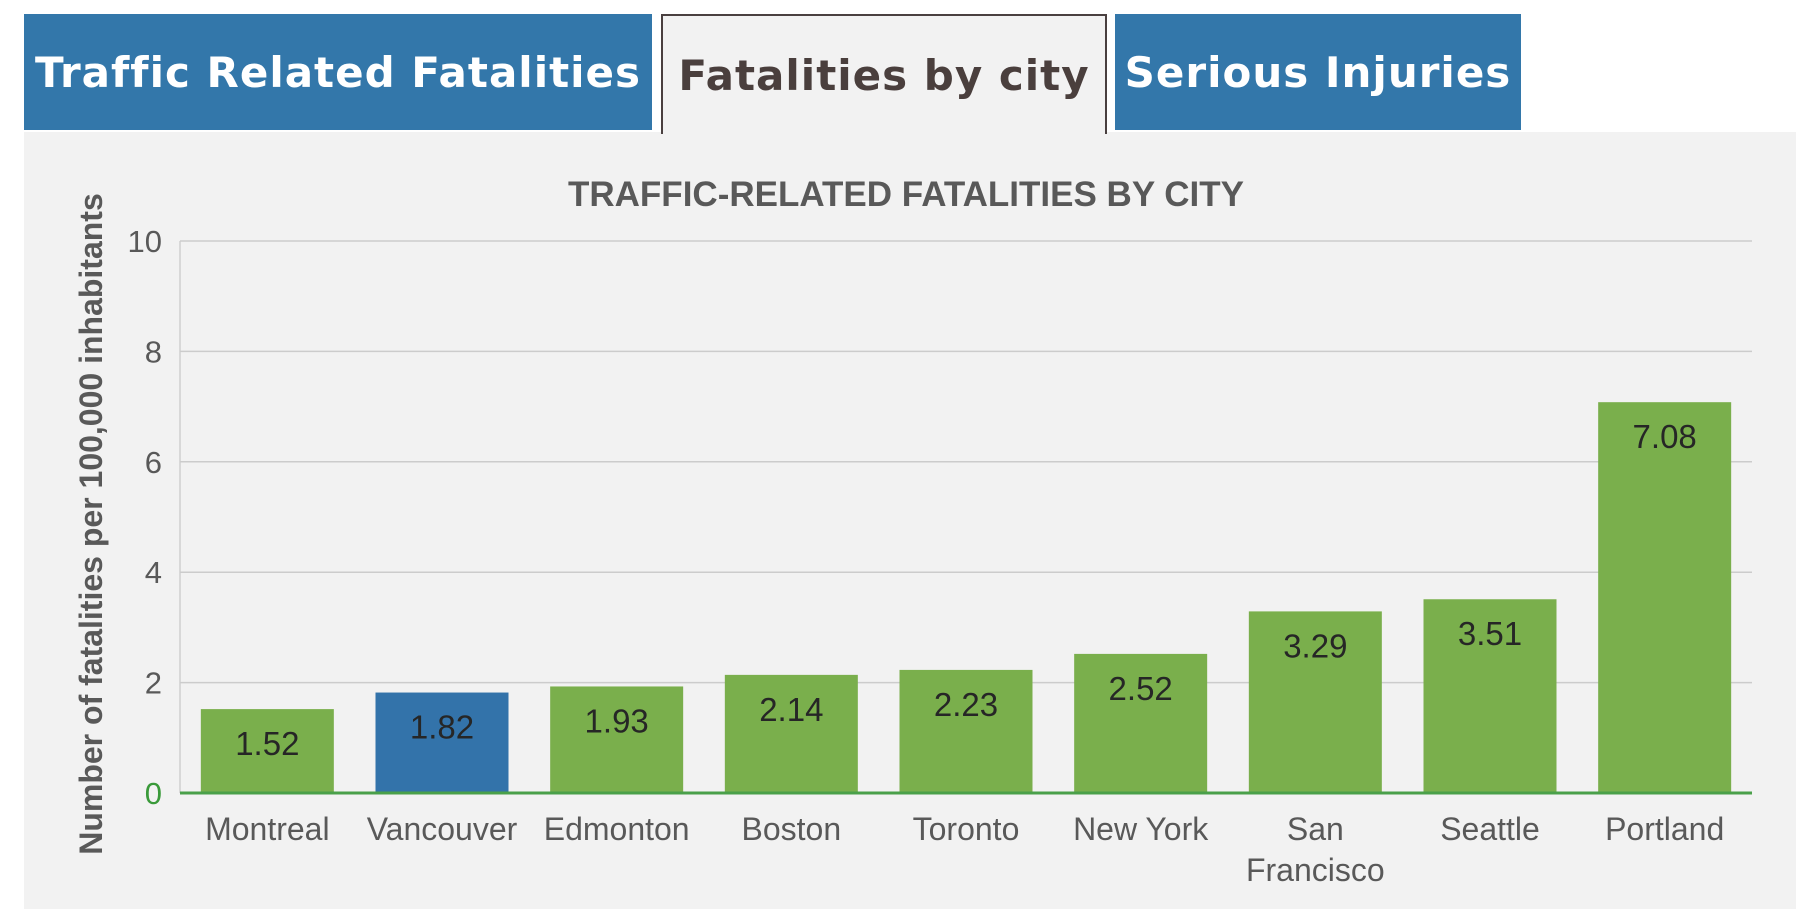  Describe the element at coordinates (966, 704) in the screenshot. I see `data-label: 2.23` at that location.